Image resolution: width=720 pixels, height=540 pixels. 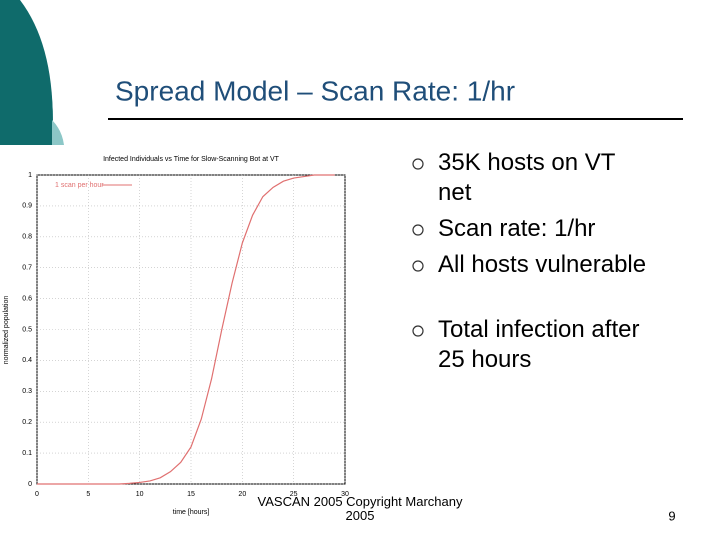 What do you see at coordinates (345, 494) in the screenshot?
I see `x-tick-label: 30` at bounding box center [345, 494].